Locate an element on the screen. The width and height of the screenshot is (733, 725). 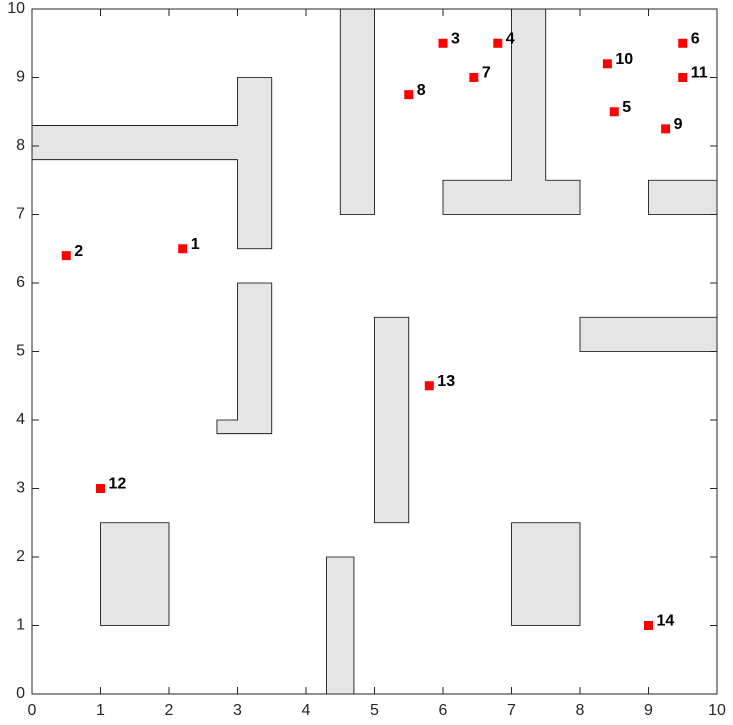
x-tick-label: 2 is located at coordinates (169, 710).